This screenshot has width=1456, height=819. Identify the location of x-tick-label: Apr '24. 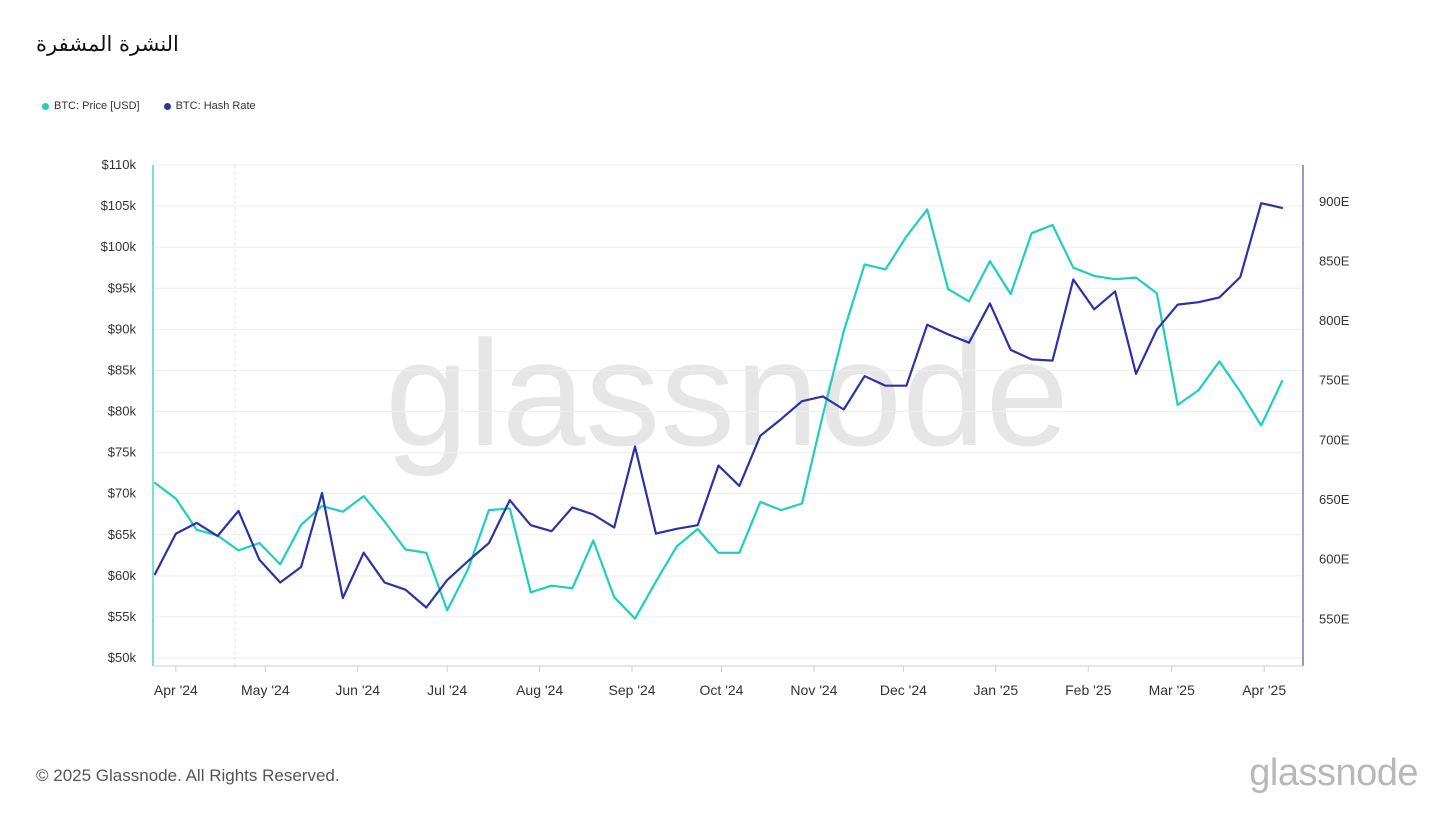
(176, 690).